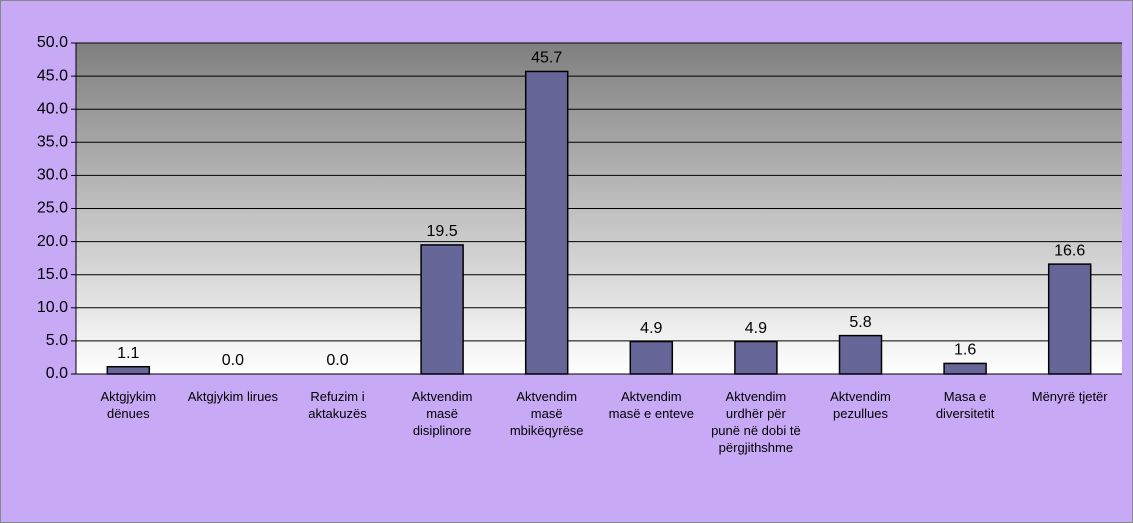  I want to click on x-tick-label: Aktvendim masë mbikëqyrëse, so click(546, 413).